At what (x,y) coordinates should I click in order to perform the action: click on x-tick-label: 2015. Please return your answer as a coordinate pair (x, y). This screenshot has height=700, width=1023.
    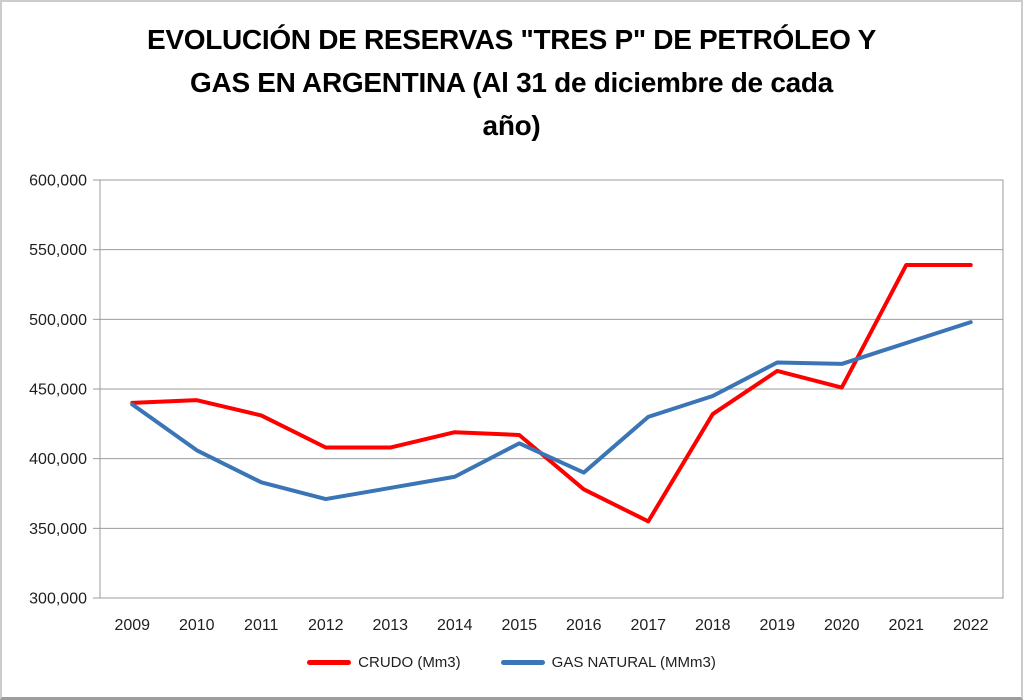
    Looking at the image, I should click on (519, 625).